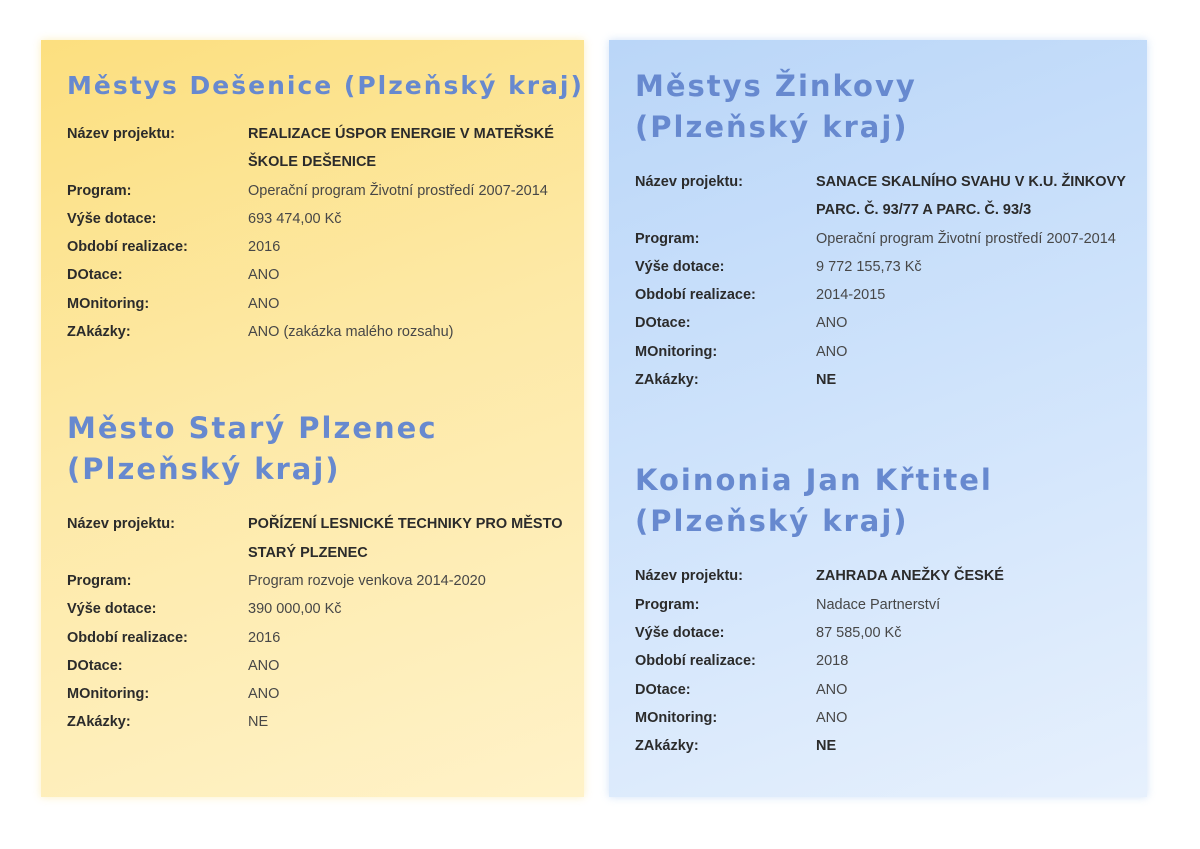  I want to click on entry-title: Městys Dešenice (Plzeňský kraj), so click(325, 85).